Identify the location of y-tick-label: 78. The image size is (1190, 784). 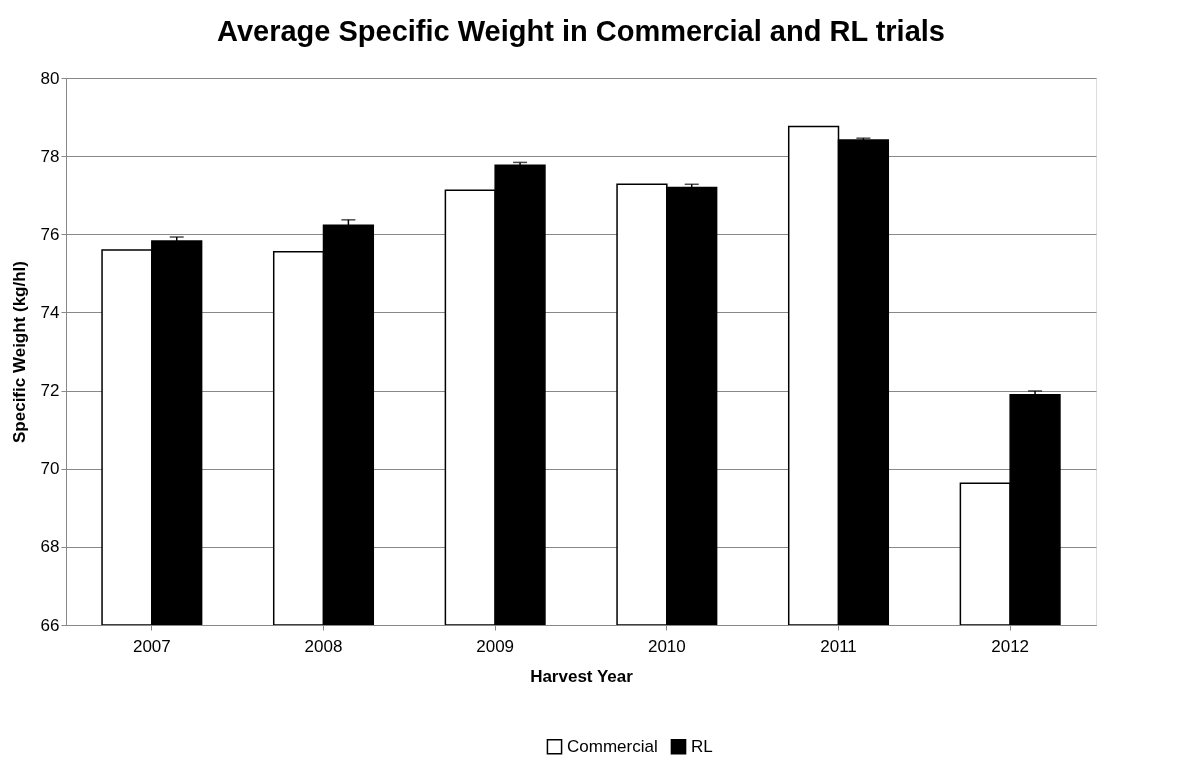
(50, 156).